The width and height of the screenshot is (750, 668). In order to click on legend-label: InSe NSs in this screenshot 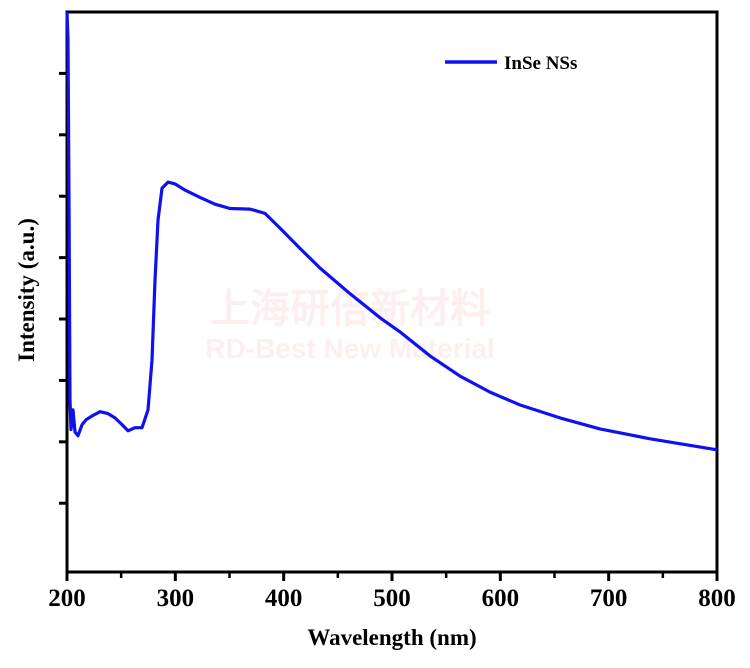, I will do `click(540, 63)`.